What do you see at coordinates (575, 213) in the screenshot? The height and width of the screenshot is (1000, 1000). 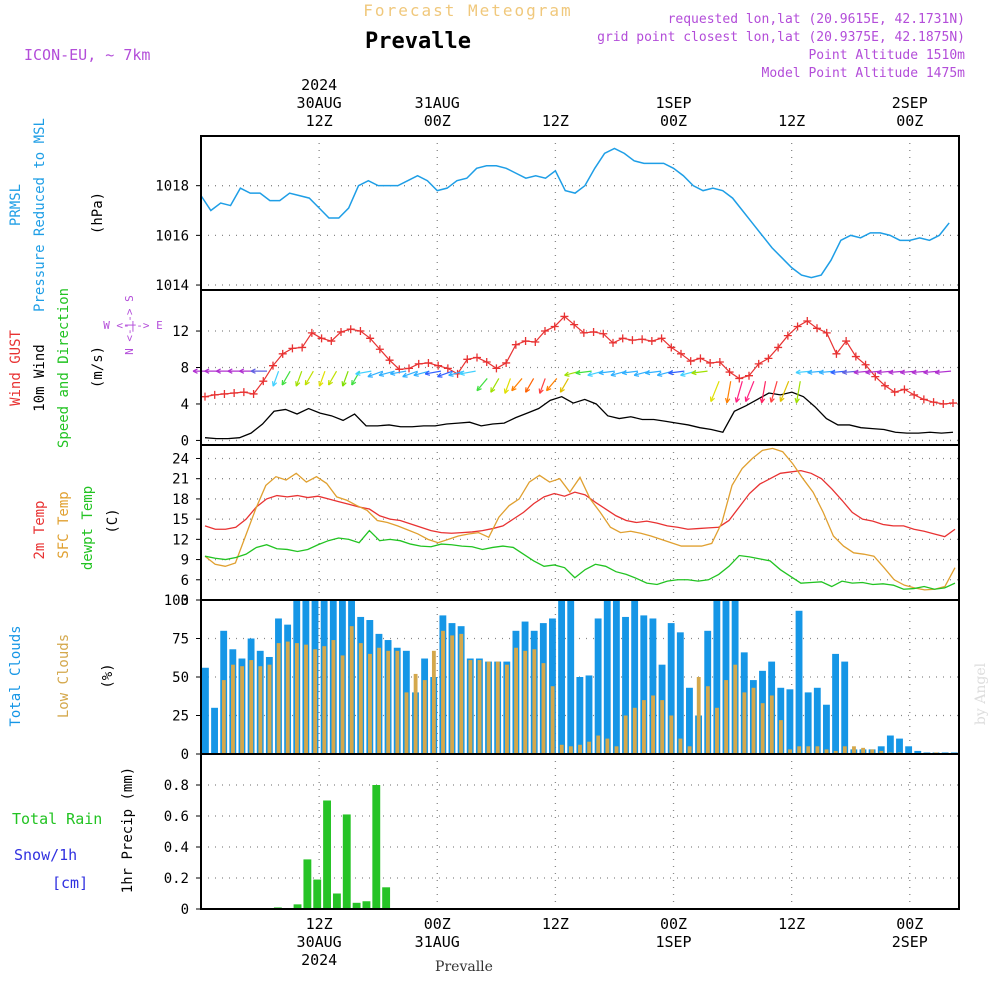 I see `pressure-line` at bounding box center [575, 213].